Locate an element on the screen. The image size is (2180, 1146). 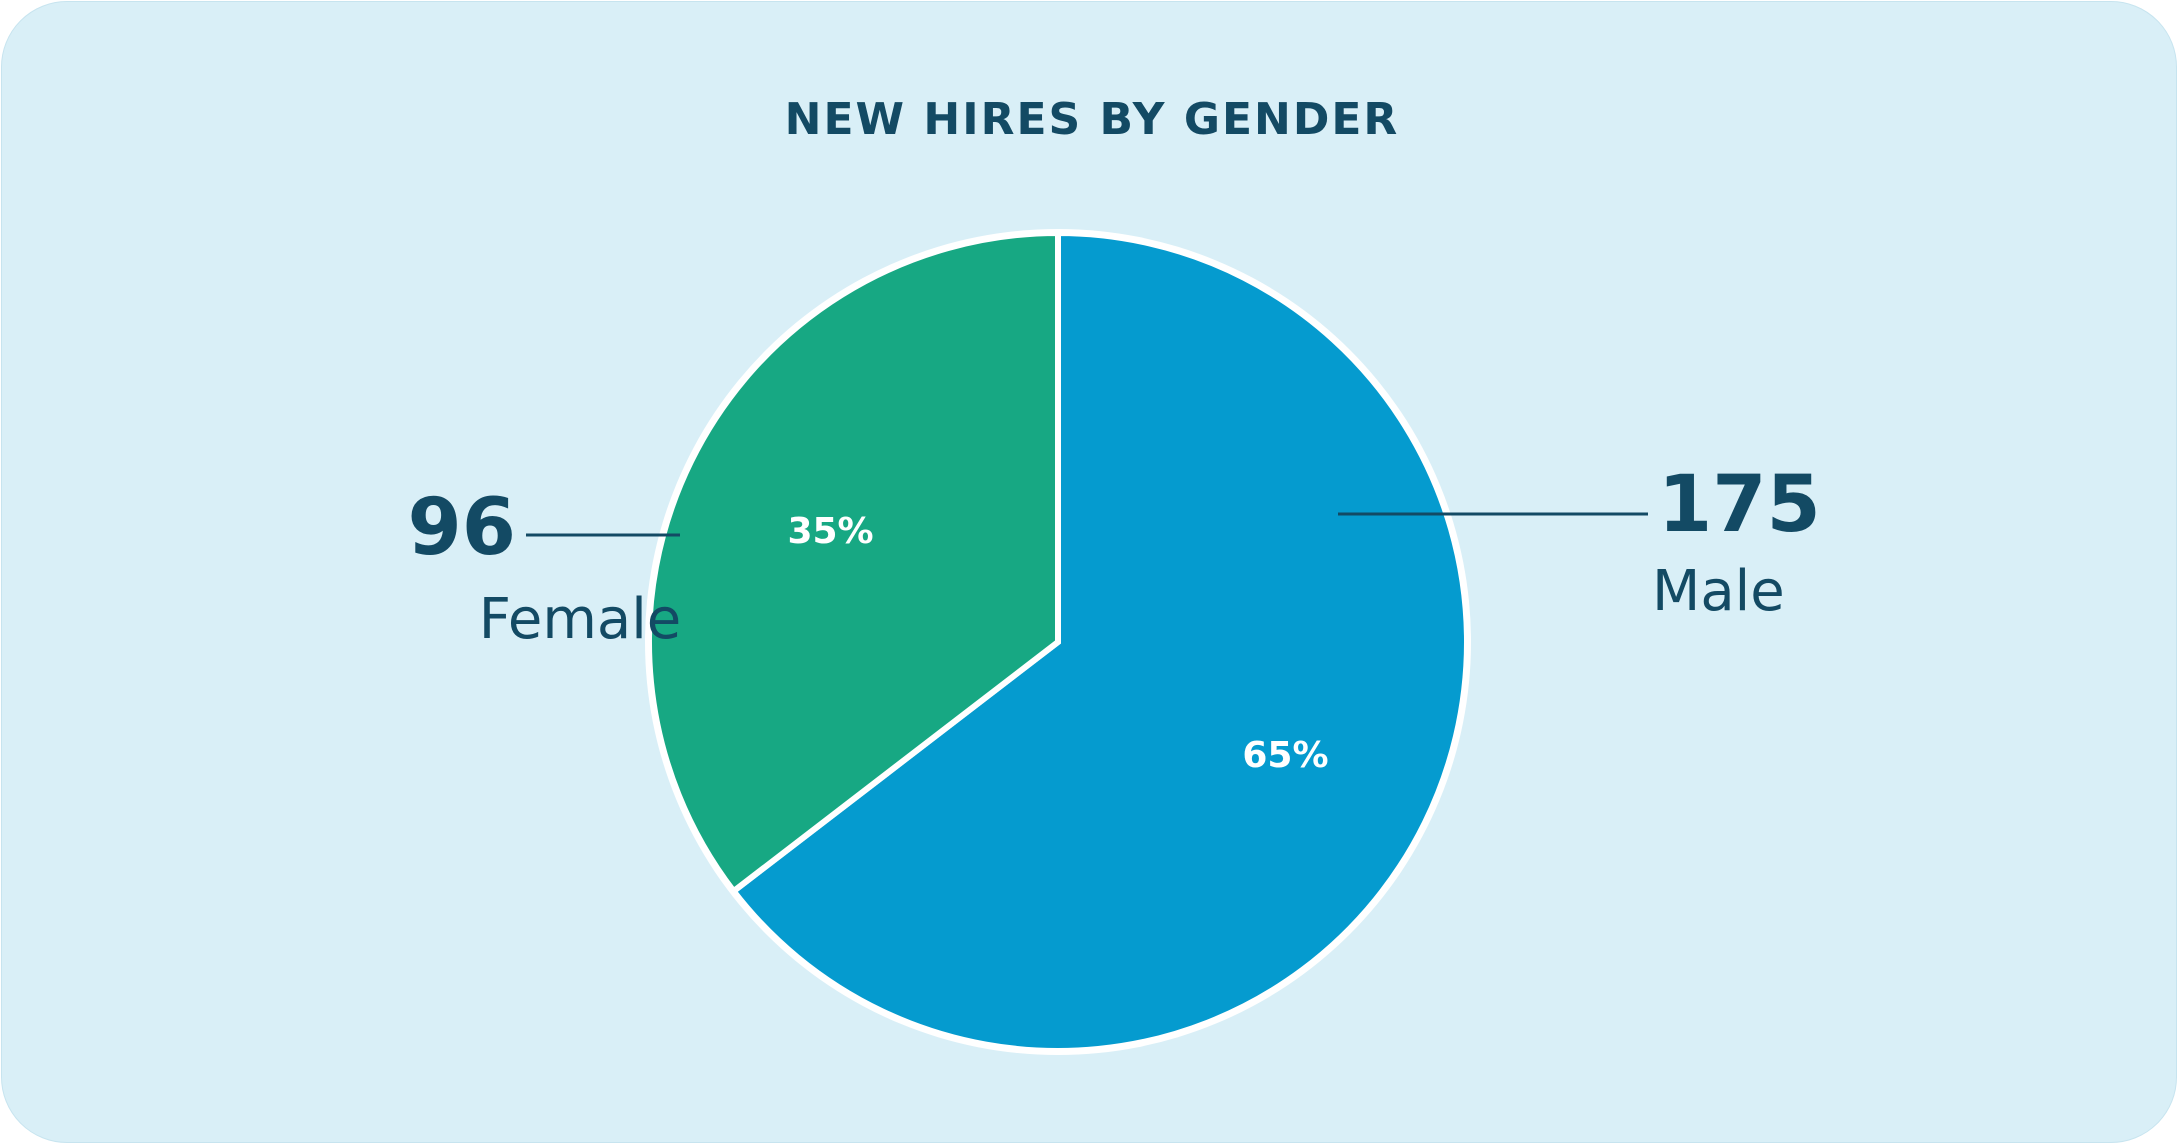
pie-slice-female is located at coordinates (853, 562).